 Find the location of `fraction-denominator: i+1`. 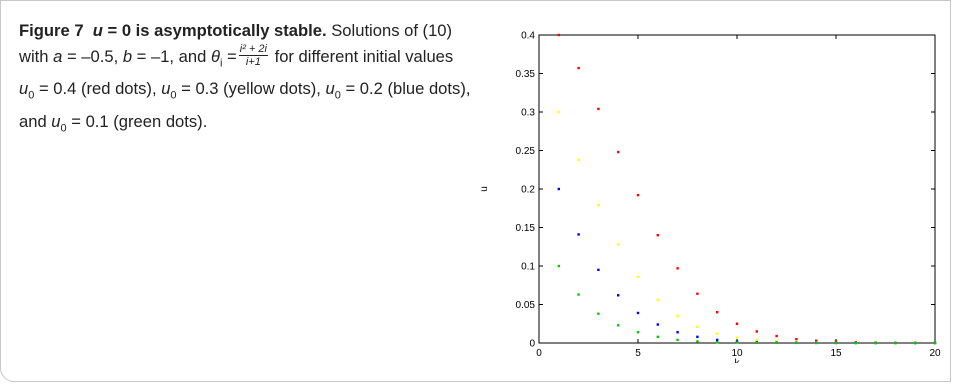

fraction-denominator: i+1 is located at coordinates (253, 62).